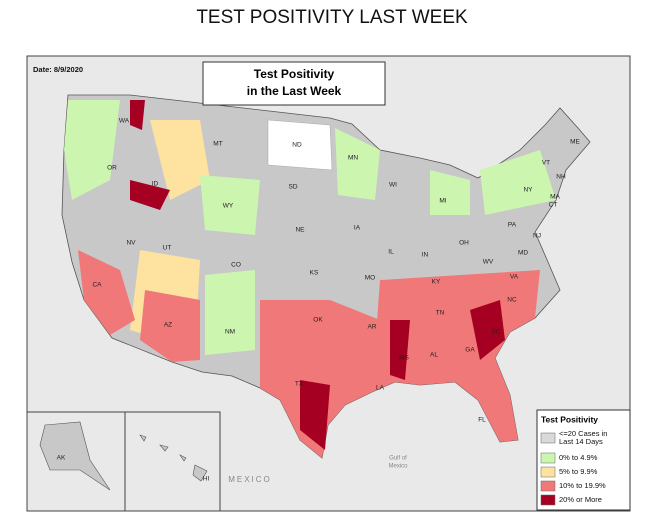 The width and height of the screenshot is (665, 519). What do you see at coordinates (391, 252) in the screenshot?
I see `state-label: IL` at bounding box center [391, 252].